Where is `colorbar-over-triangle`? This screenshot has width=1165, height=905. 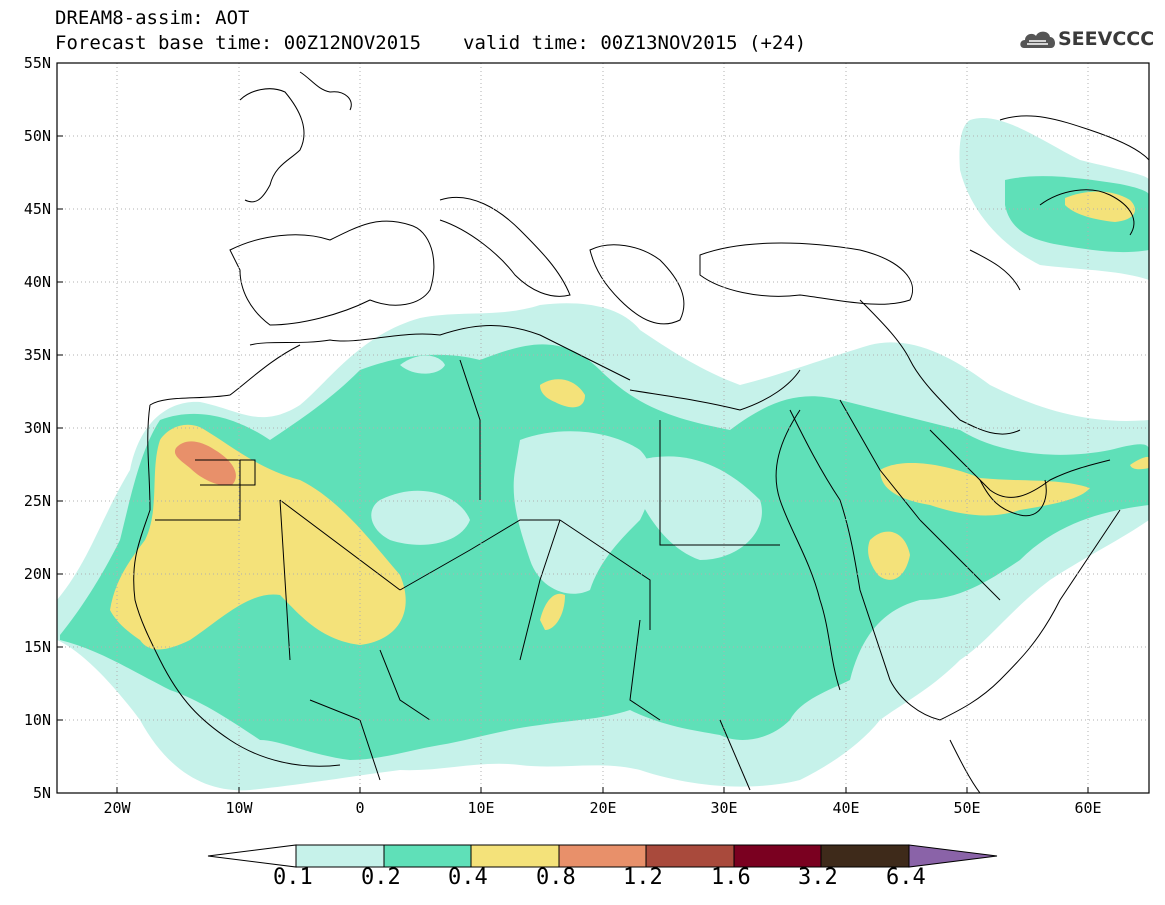
colorbar-over-triangle is located at coordinates (953, 856).